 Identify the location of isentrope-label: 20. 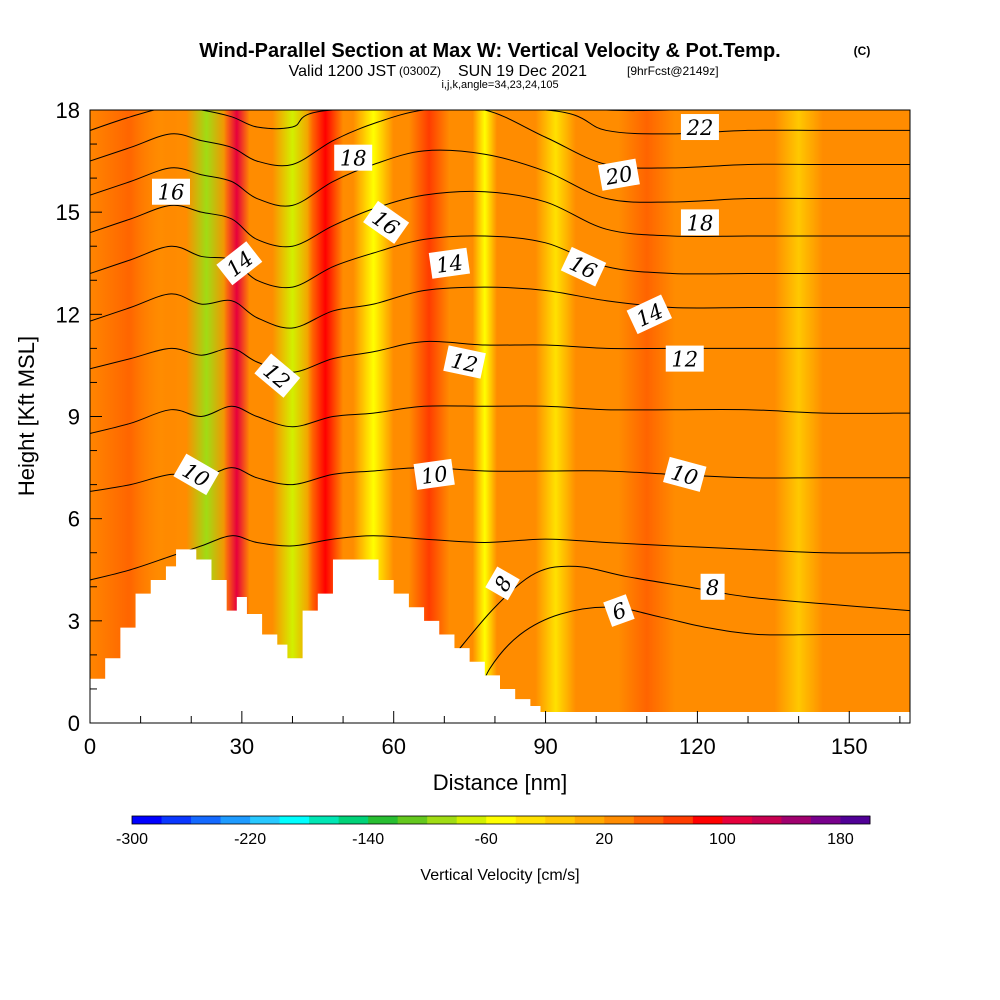
(618, 174).